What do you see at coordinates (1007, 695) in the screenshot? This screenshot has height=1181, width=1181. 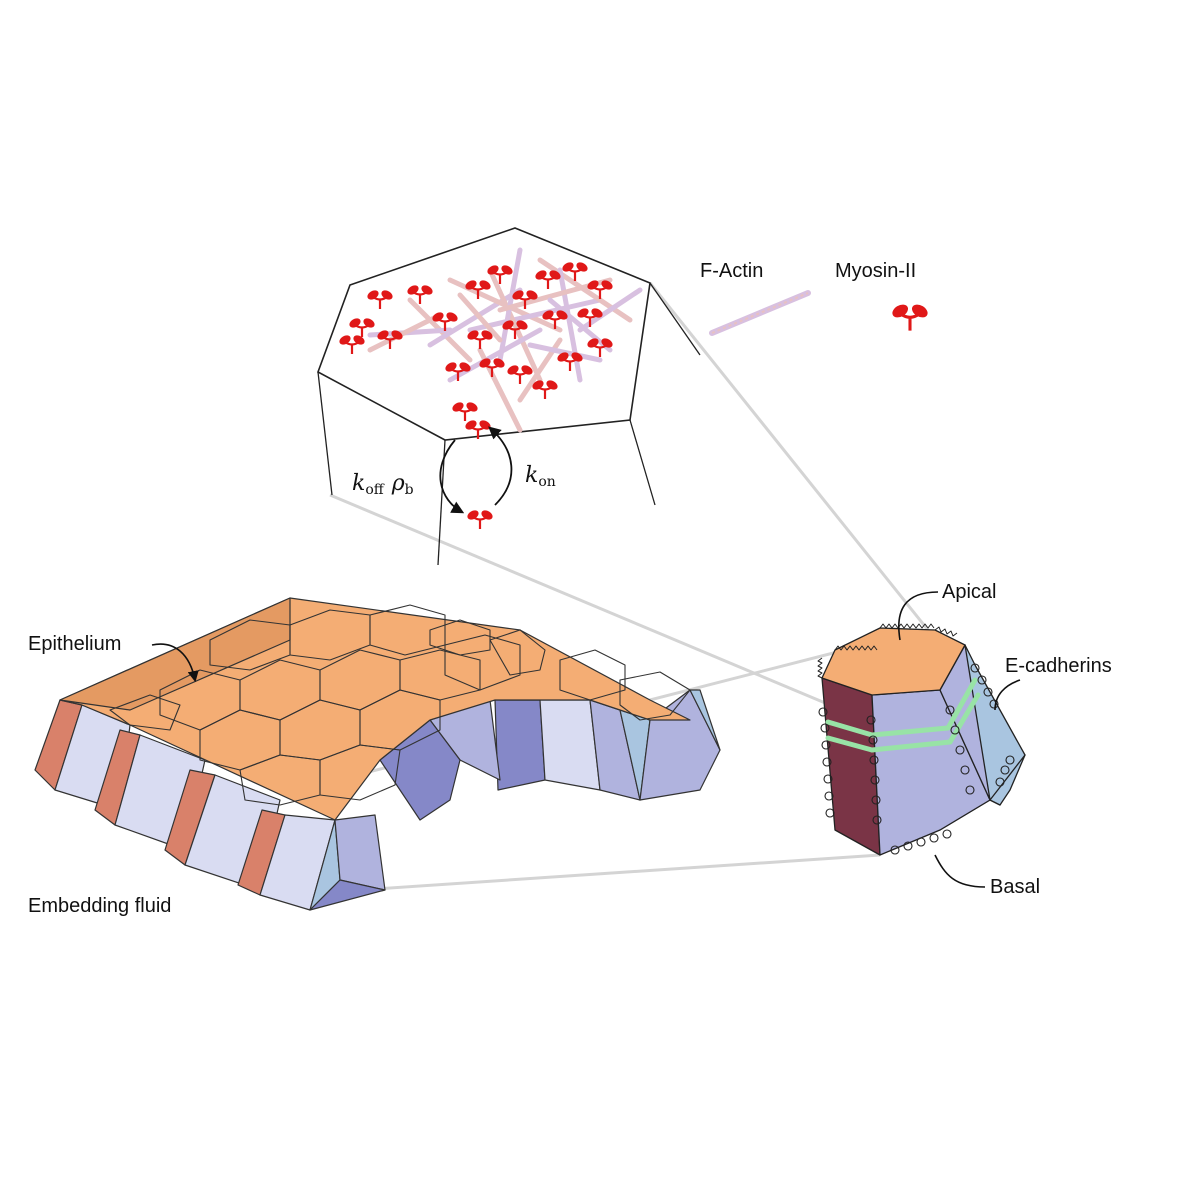 I see `e-cadherins-leader-icon` at bounding box center [1007, 695].